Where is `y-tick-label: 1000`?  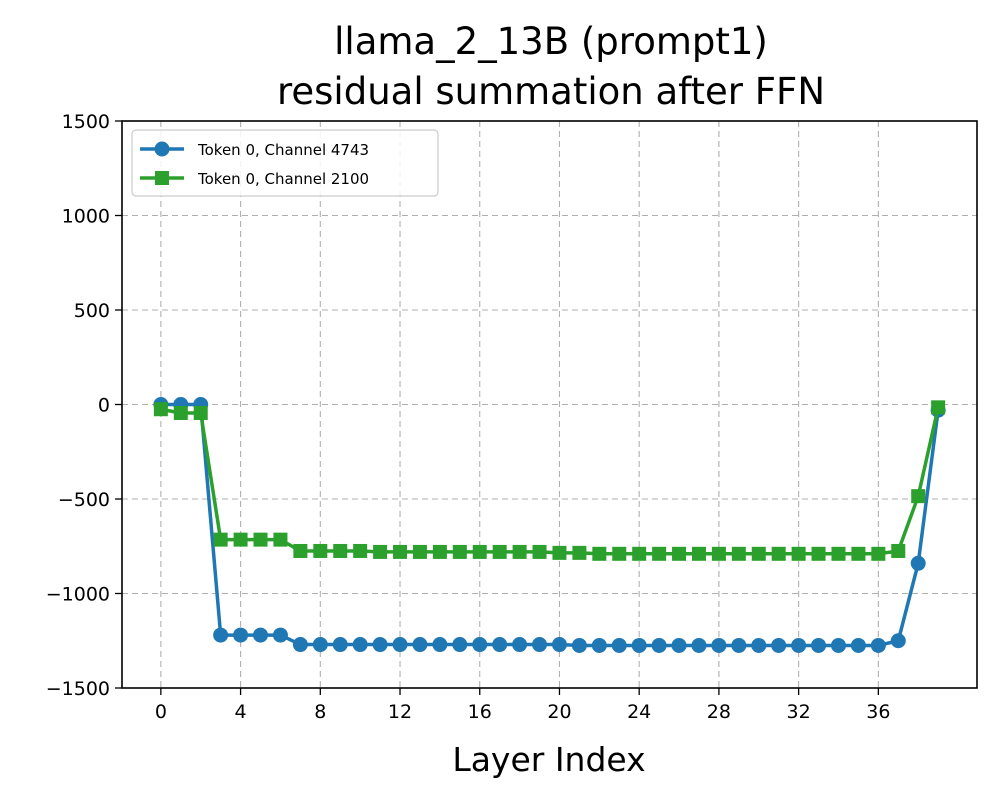 y-tick-label: 1000 is located at coordinates (86, 217).